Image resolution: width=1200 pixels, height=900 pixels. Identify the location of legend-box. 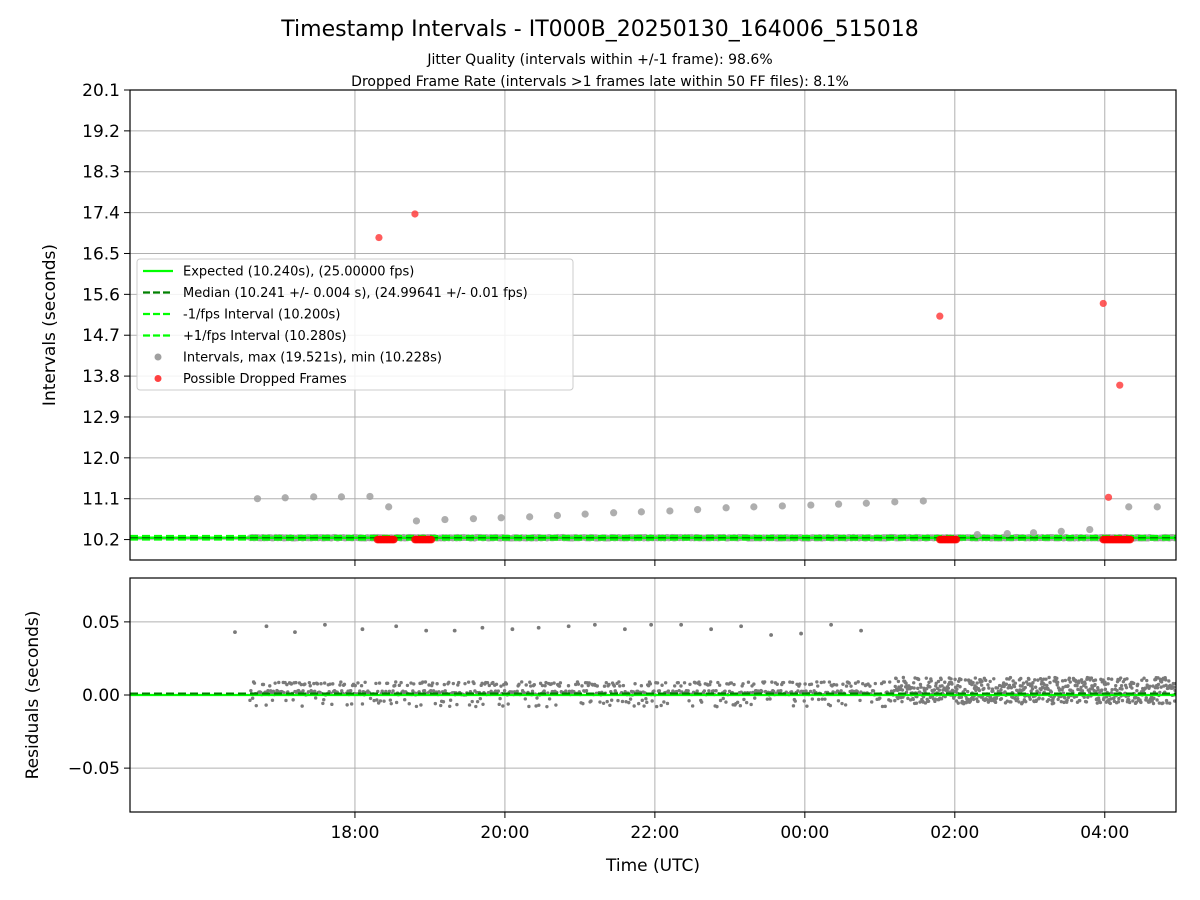
(355, 324).